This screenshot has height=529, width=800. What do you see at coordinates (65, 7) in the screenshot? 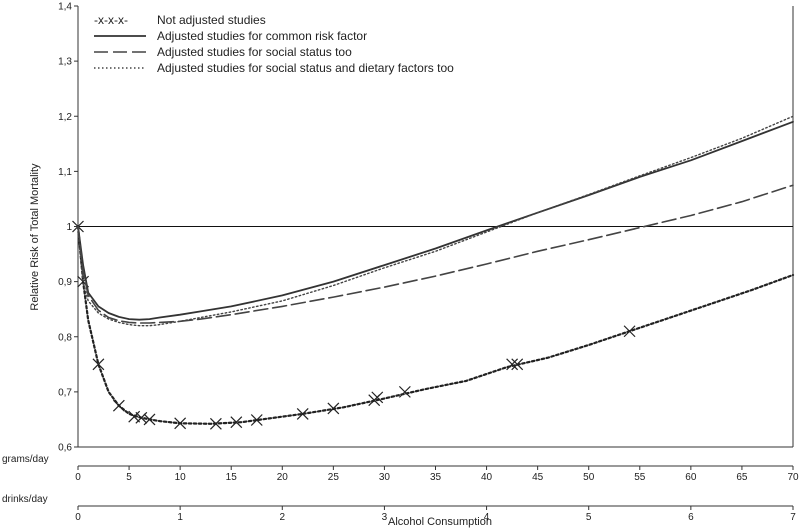
I see `y-tick-label: 1,4` at bounding box center [65, 7].